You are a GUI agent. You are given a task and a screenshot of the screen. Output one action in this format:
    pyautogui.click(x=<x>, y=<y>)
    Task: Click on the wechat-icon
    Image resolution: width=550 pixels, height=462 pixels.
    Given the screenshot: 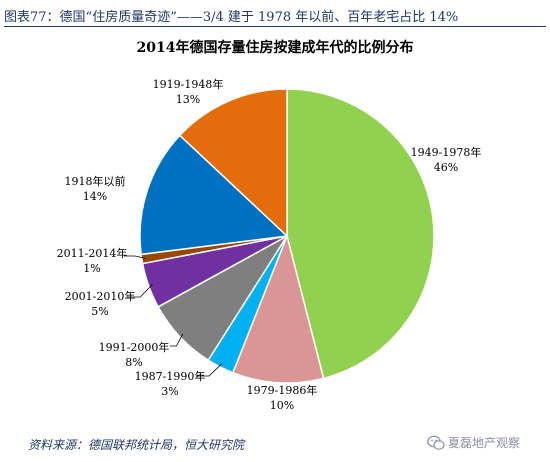 What is the action you would take?
    pyautogui.click(x=436, y=442)
    